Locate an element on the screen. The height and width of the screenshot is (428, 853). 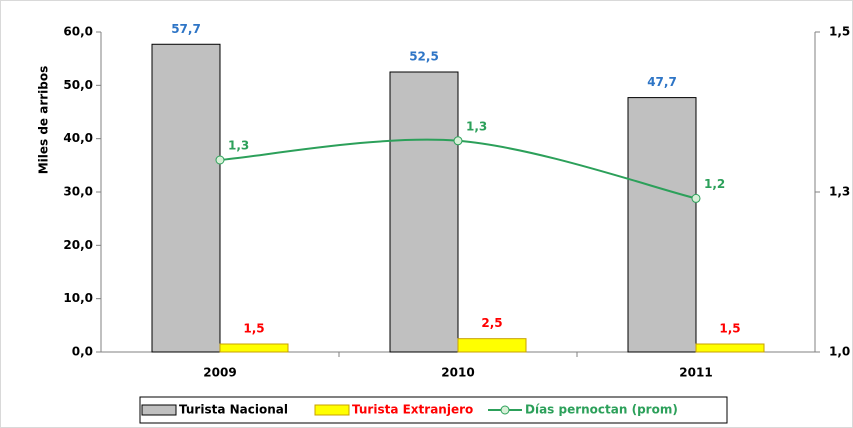
y-tick-label: 60,0 is located at coordinates (78, 32).